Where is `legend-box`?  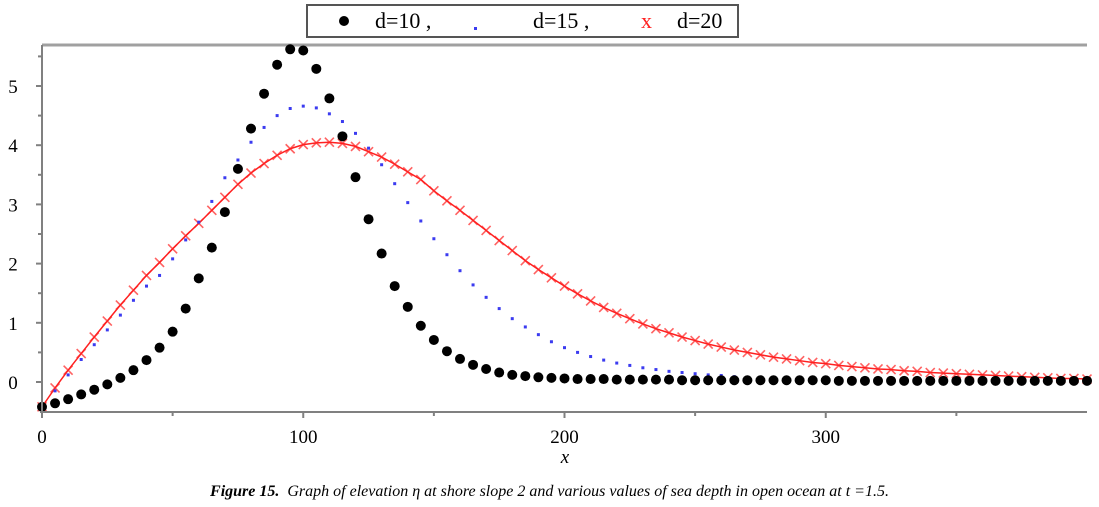 legend-box is located at coordinates (522, 21).